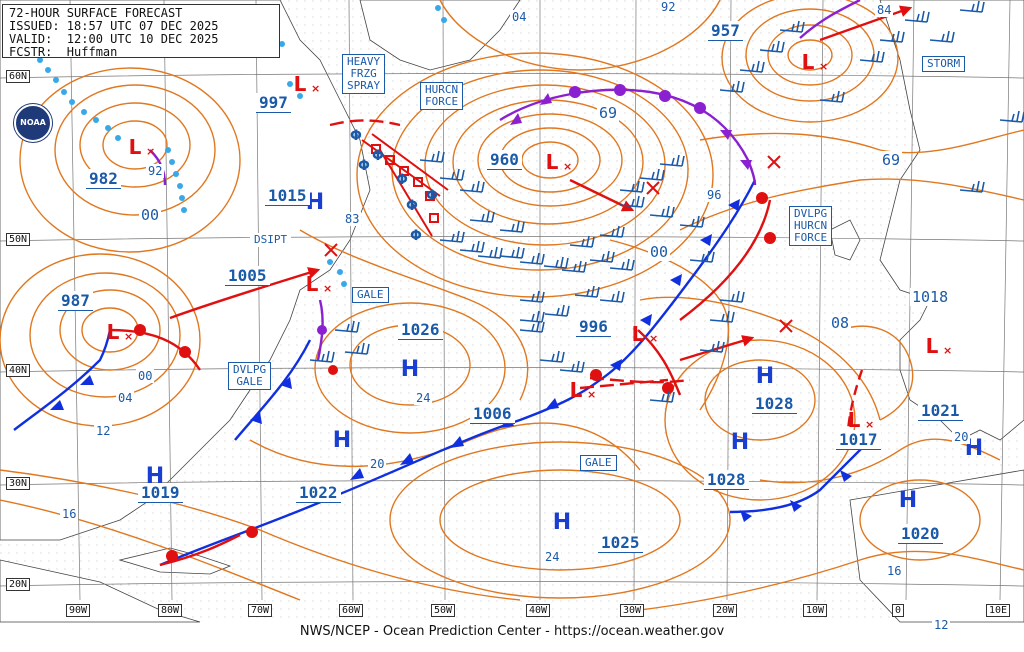  What do you see at coordinates (538, 610) in the screenshot?
I see `longitude-label: 40W` at bounding box center [538, 610].